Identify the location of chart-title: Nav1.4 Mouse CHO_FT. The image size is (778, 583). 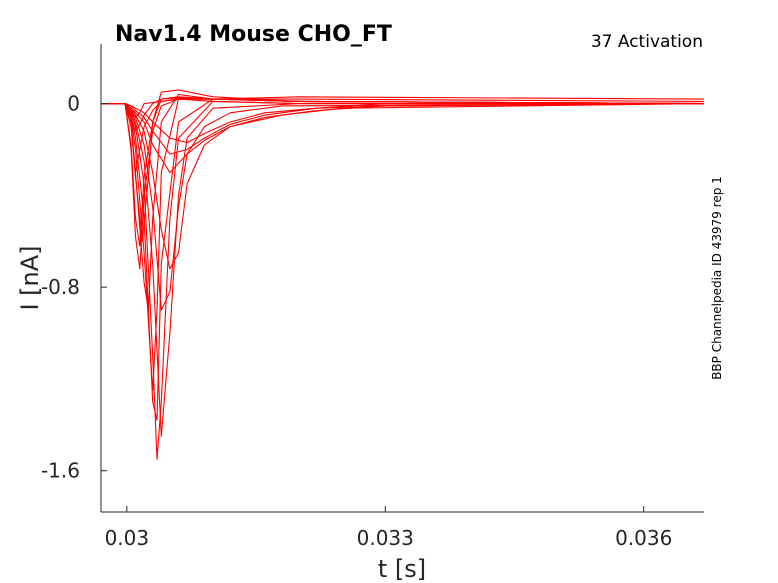
(253, 34).